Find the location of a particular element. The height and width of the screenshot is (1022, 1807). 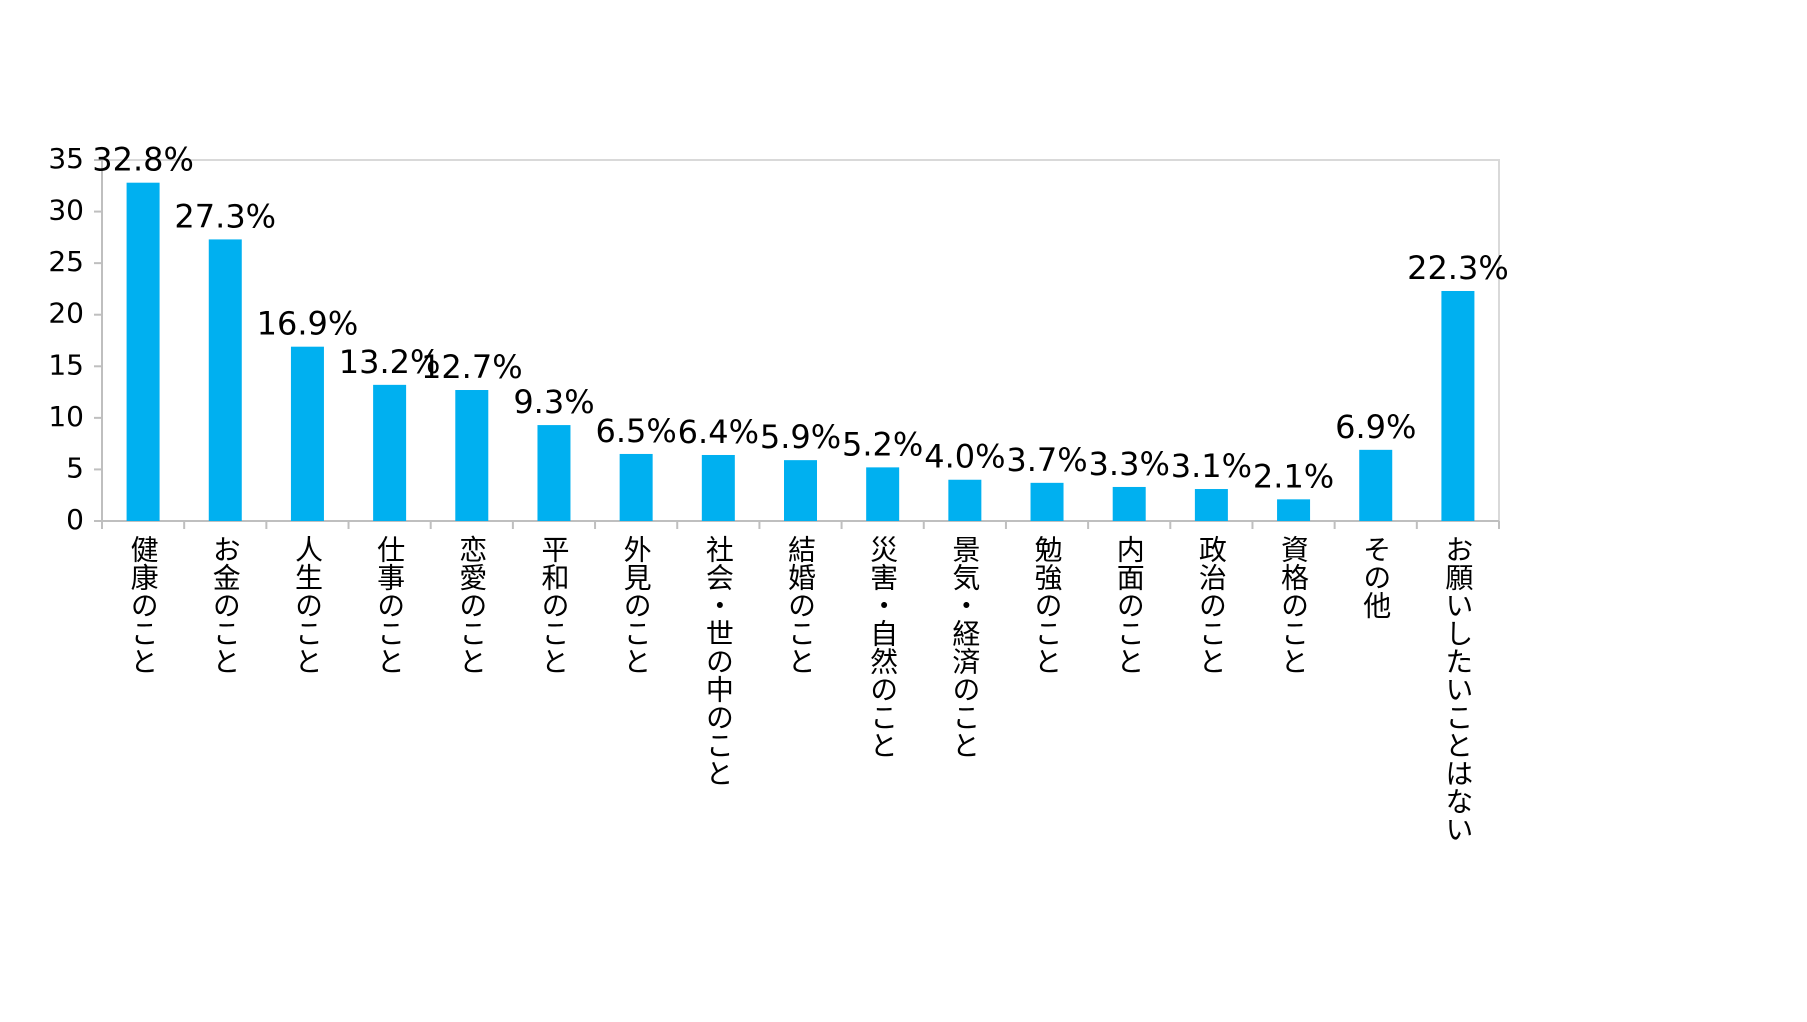

x-tick-label: 勉強のこと is located at coordinates (1047, 605).